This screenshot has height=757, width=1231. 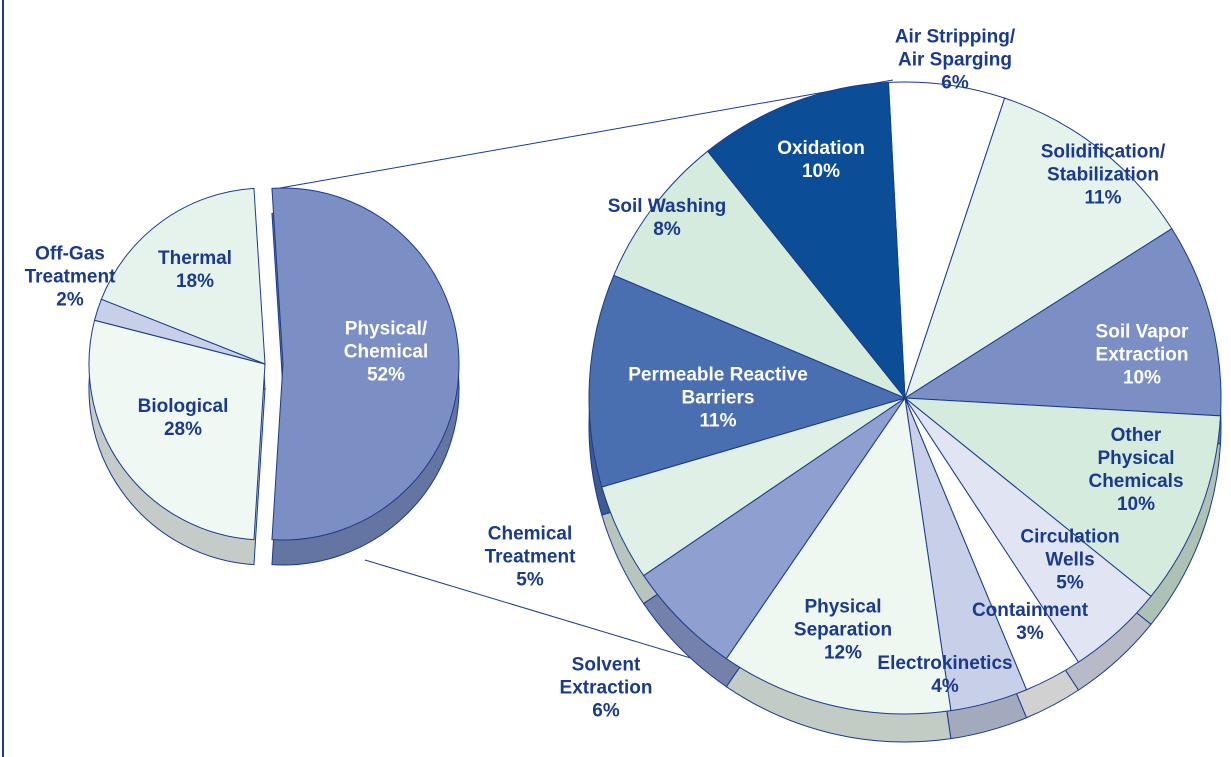 I want to click on slice-label: Permeable Reactive Barriers 11%, so click(x=718, y=398).